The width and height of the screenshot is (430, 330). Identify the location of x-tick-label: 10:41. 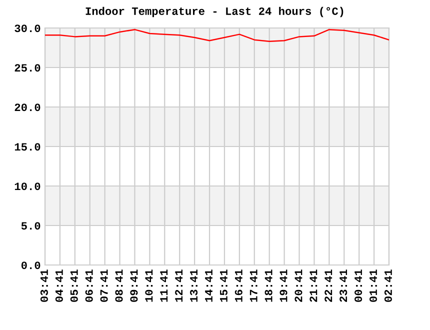
(149, 286).